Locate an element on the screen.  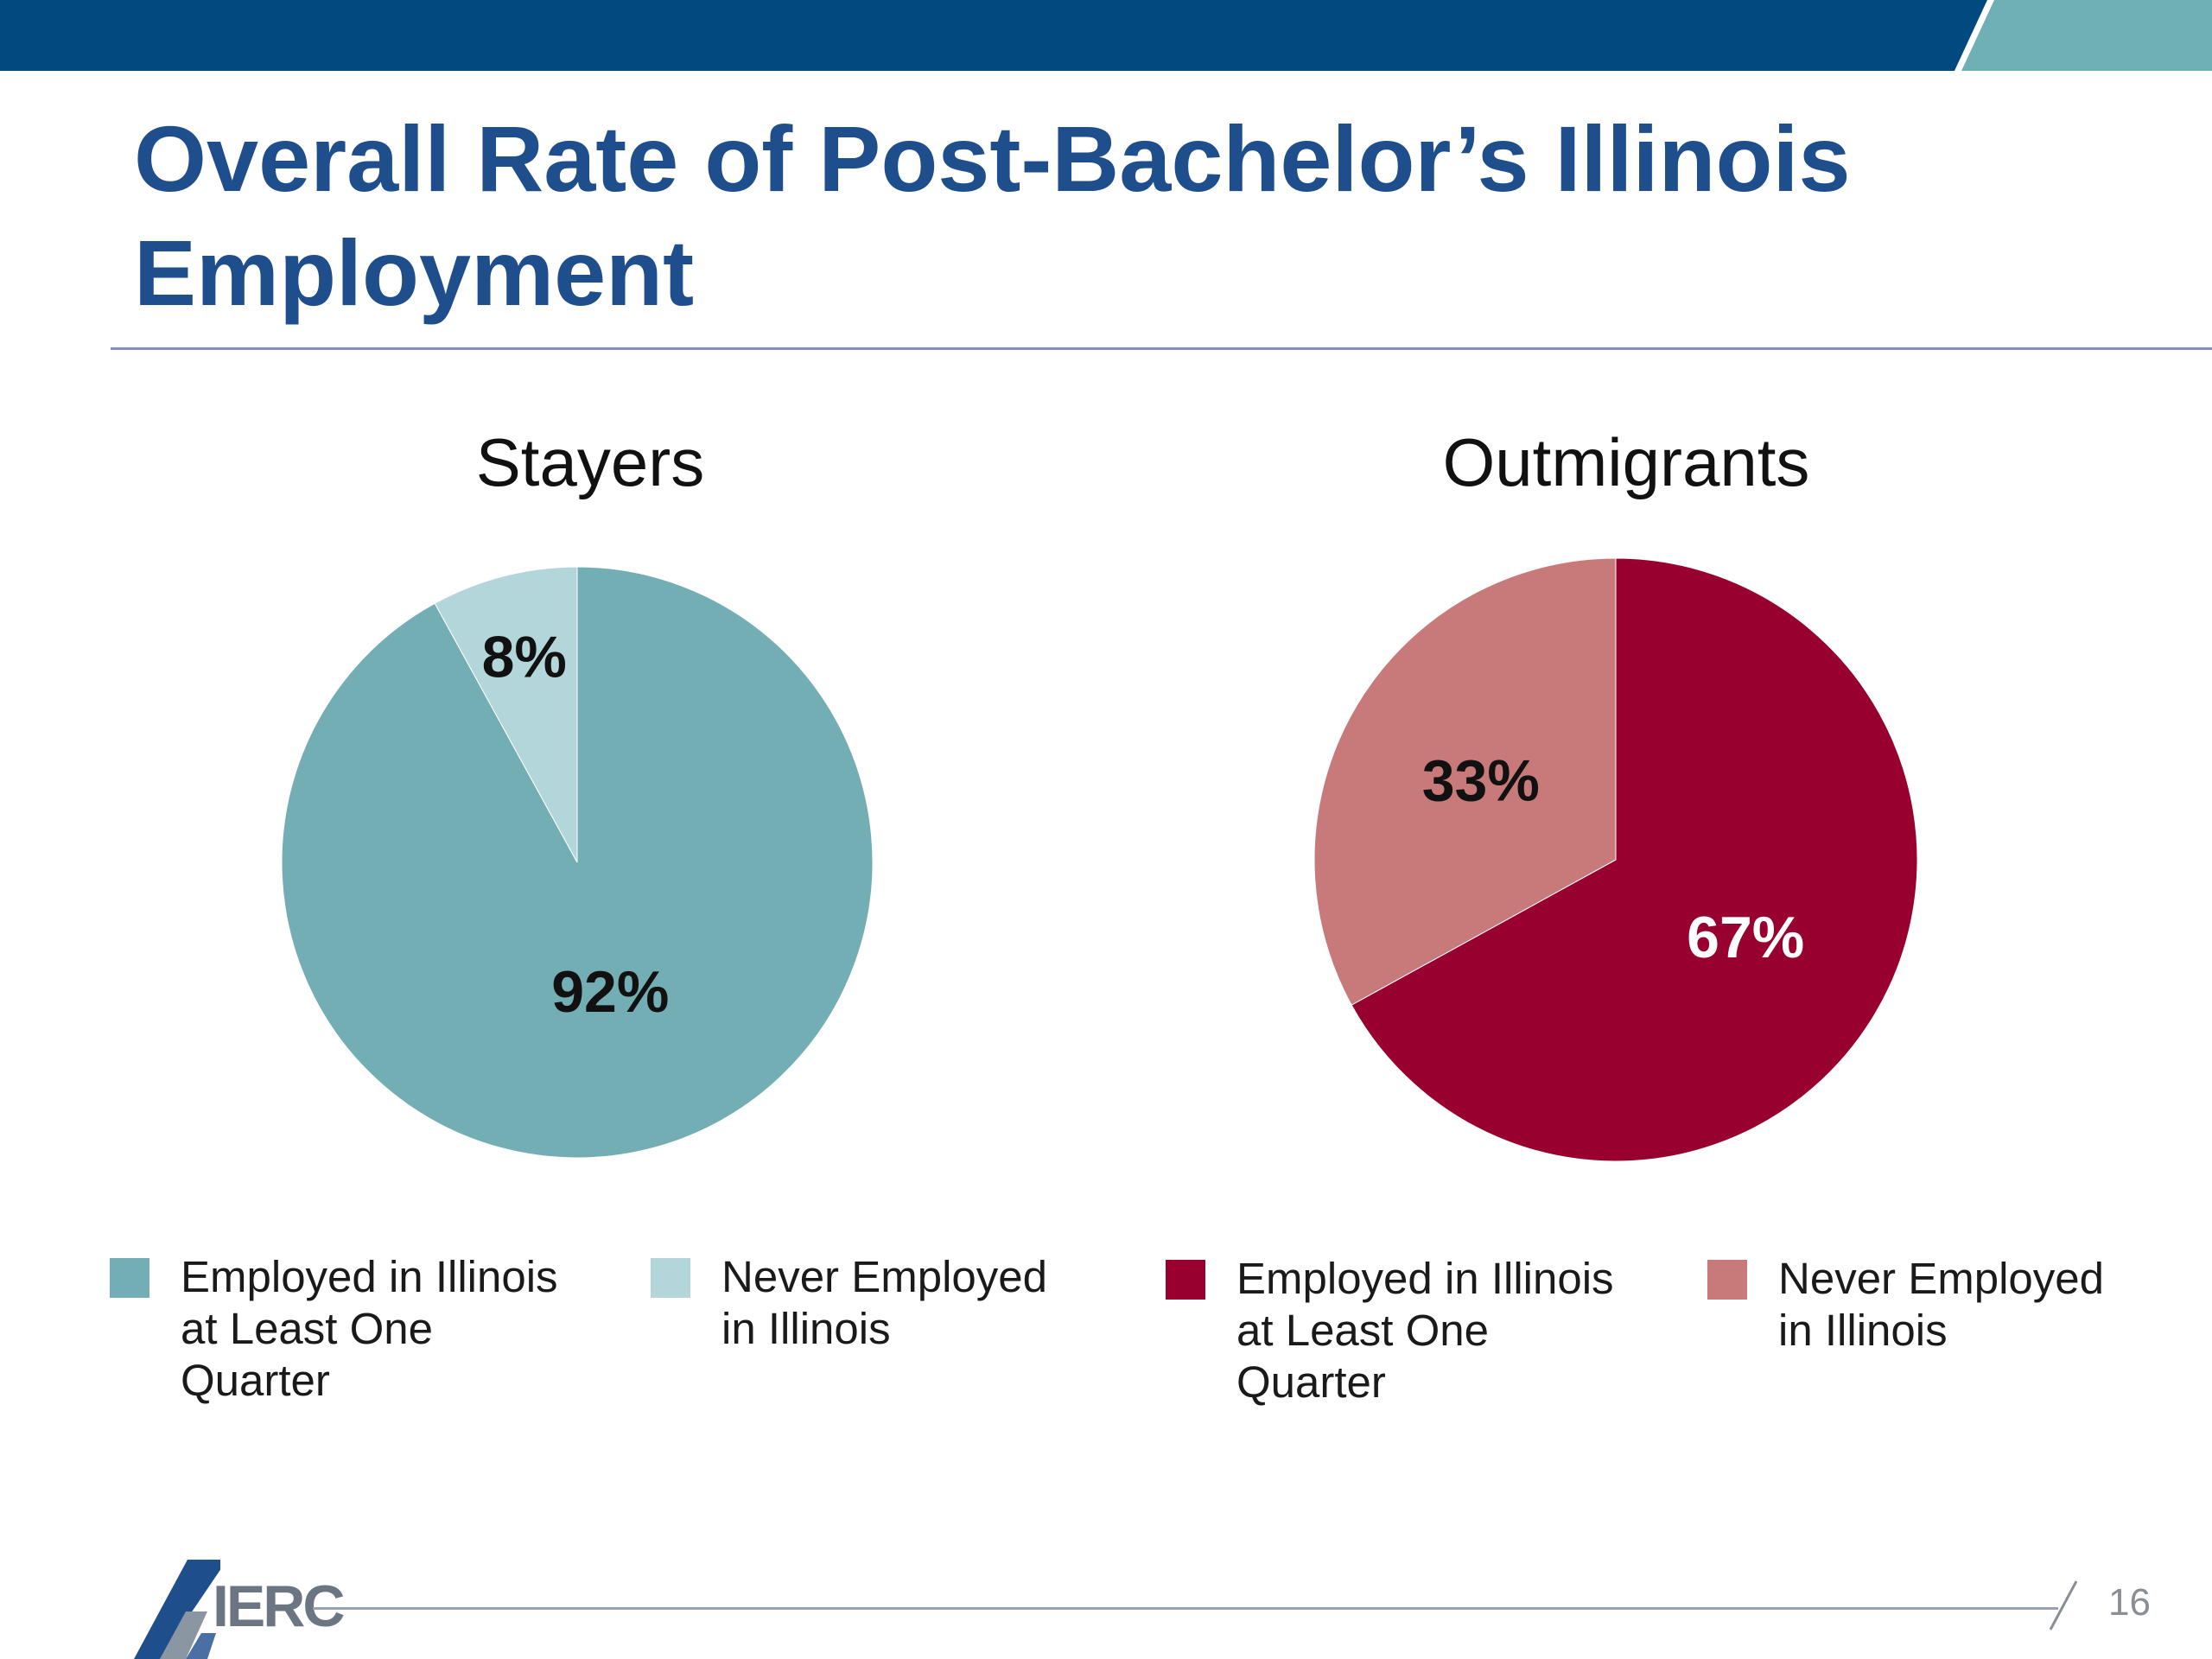
pie-data-label: 33% is located at coordinates (1481, 781).